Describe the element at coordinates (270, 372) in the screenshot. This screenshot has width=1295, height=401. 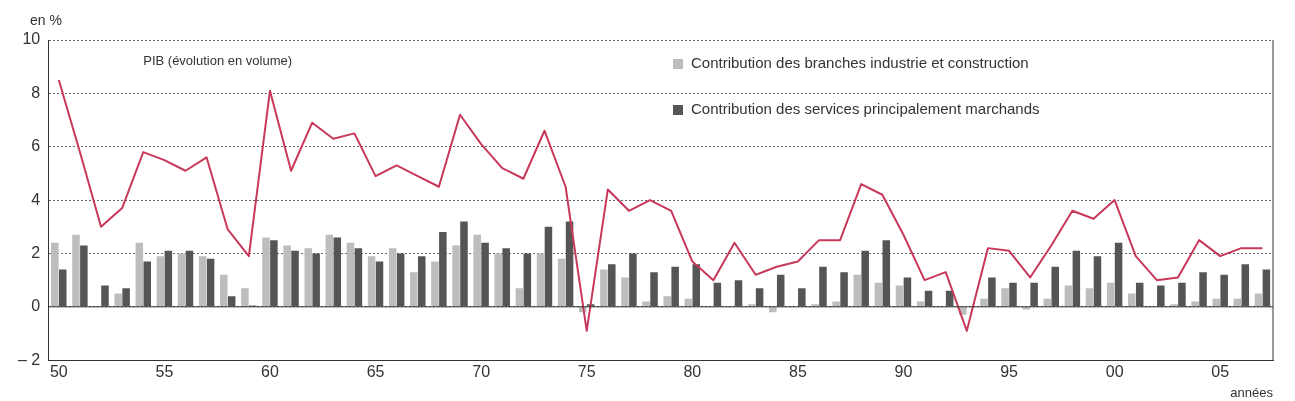
I see `x-tick-label: 60` at that location.